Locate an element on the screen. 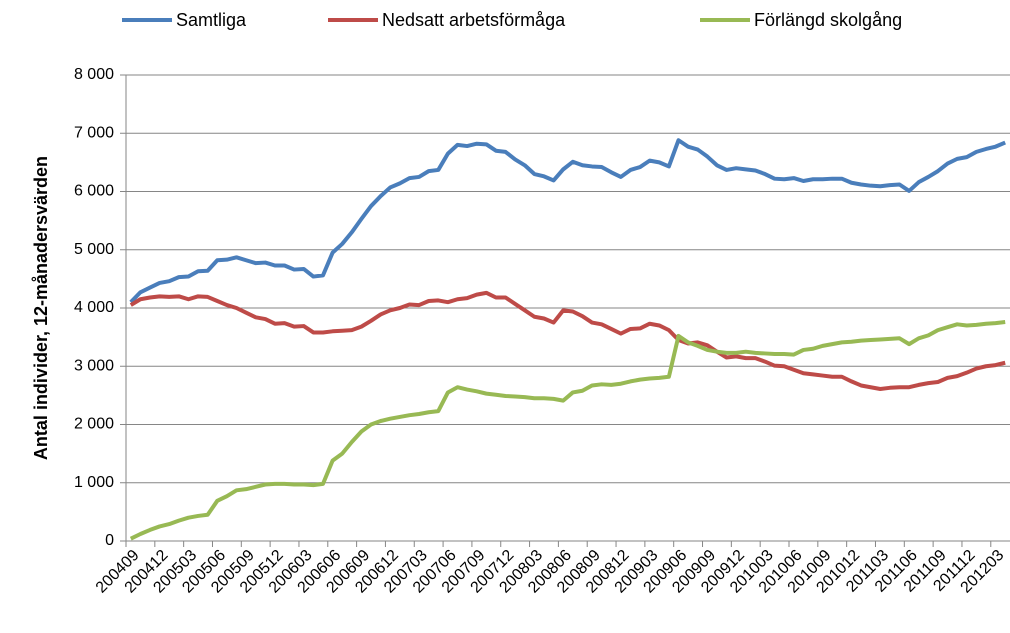  y-tick-label: 2 000 is located at coordinates (94, 424).